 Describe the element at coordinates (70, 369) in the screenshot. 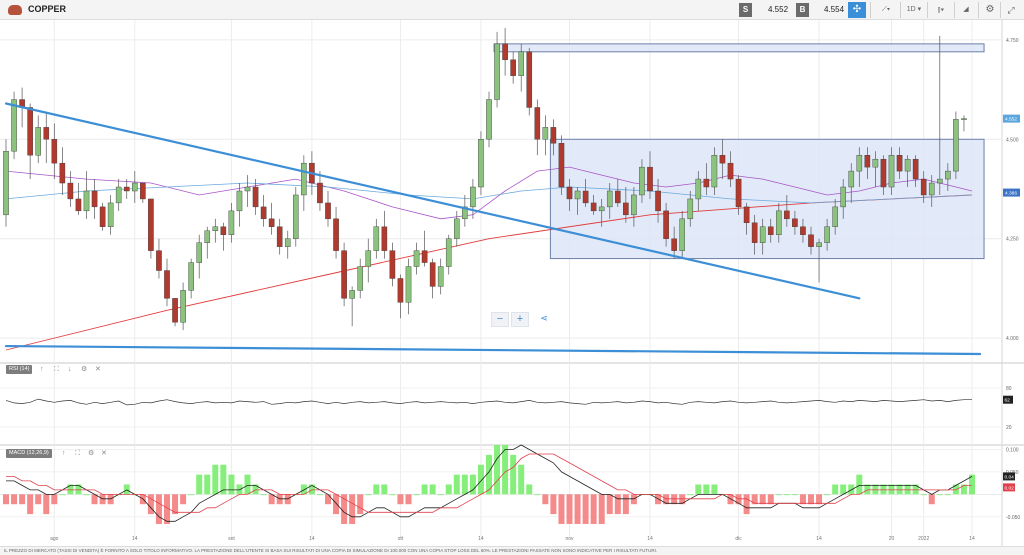

I see `rsi-move-down-icon: ↓` at that location.